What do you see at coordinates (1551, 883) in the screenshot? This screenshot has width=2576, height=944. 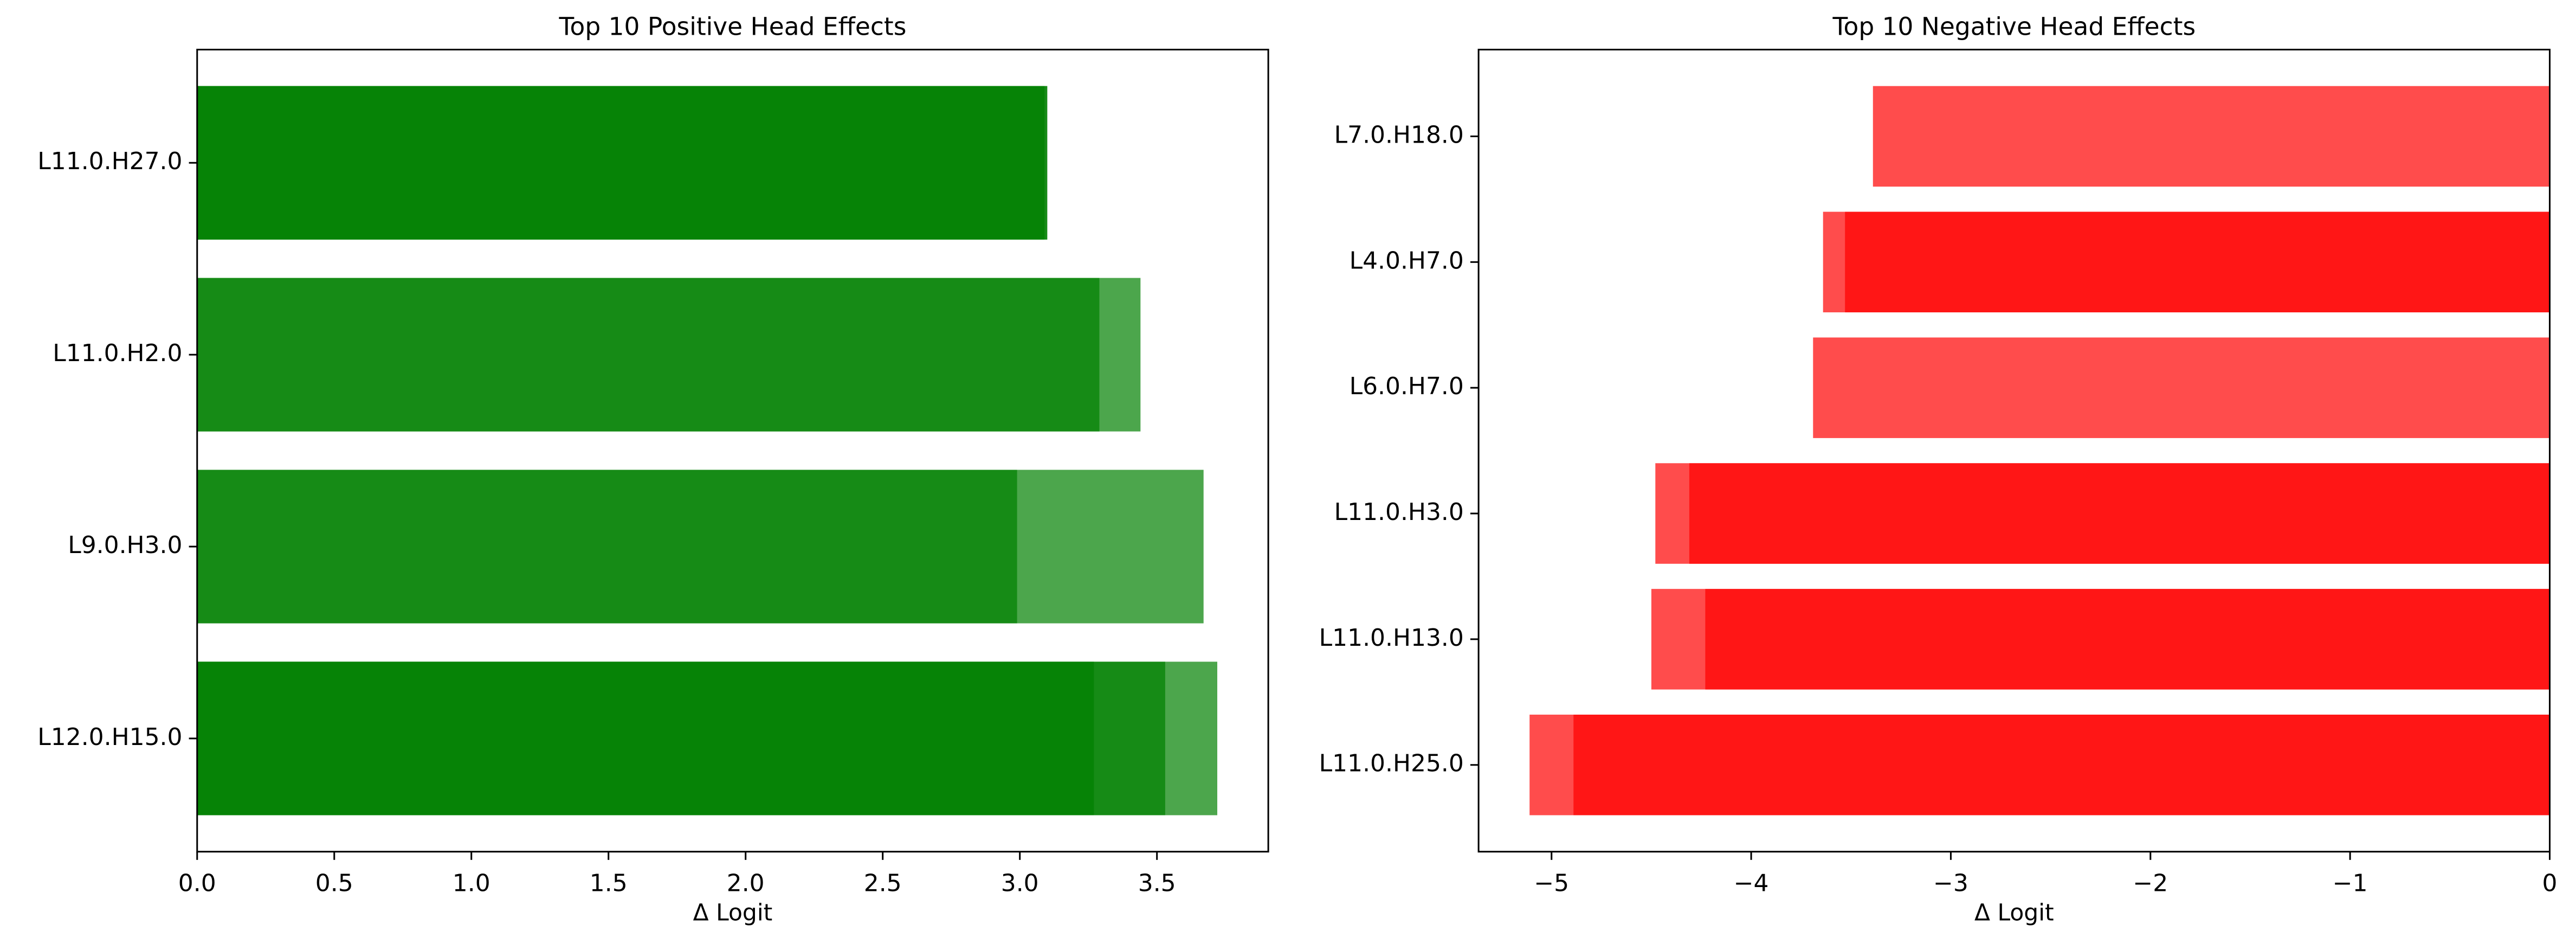 I see `x-tick-label: −5` at bounding box center [1551, 883].